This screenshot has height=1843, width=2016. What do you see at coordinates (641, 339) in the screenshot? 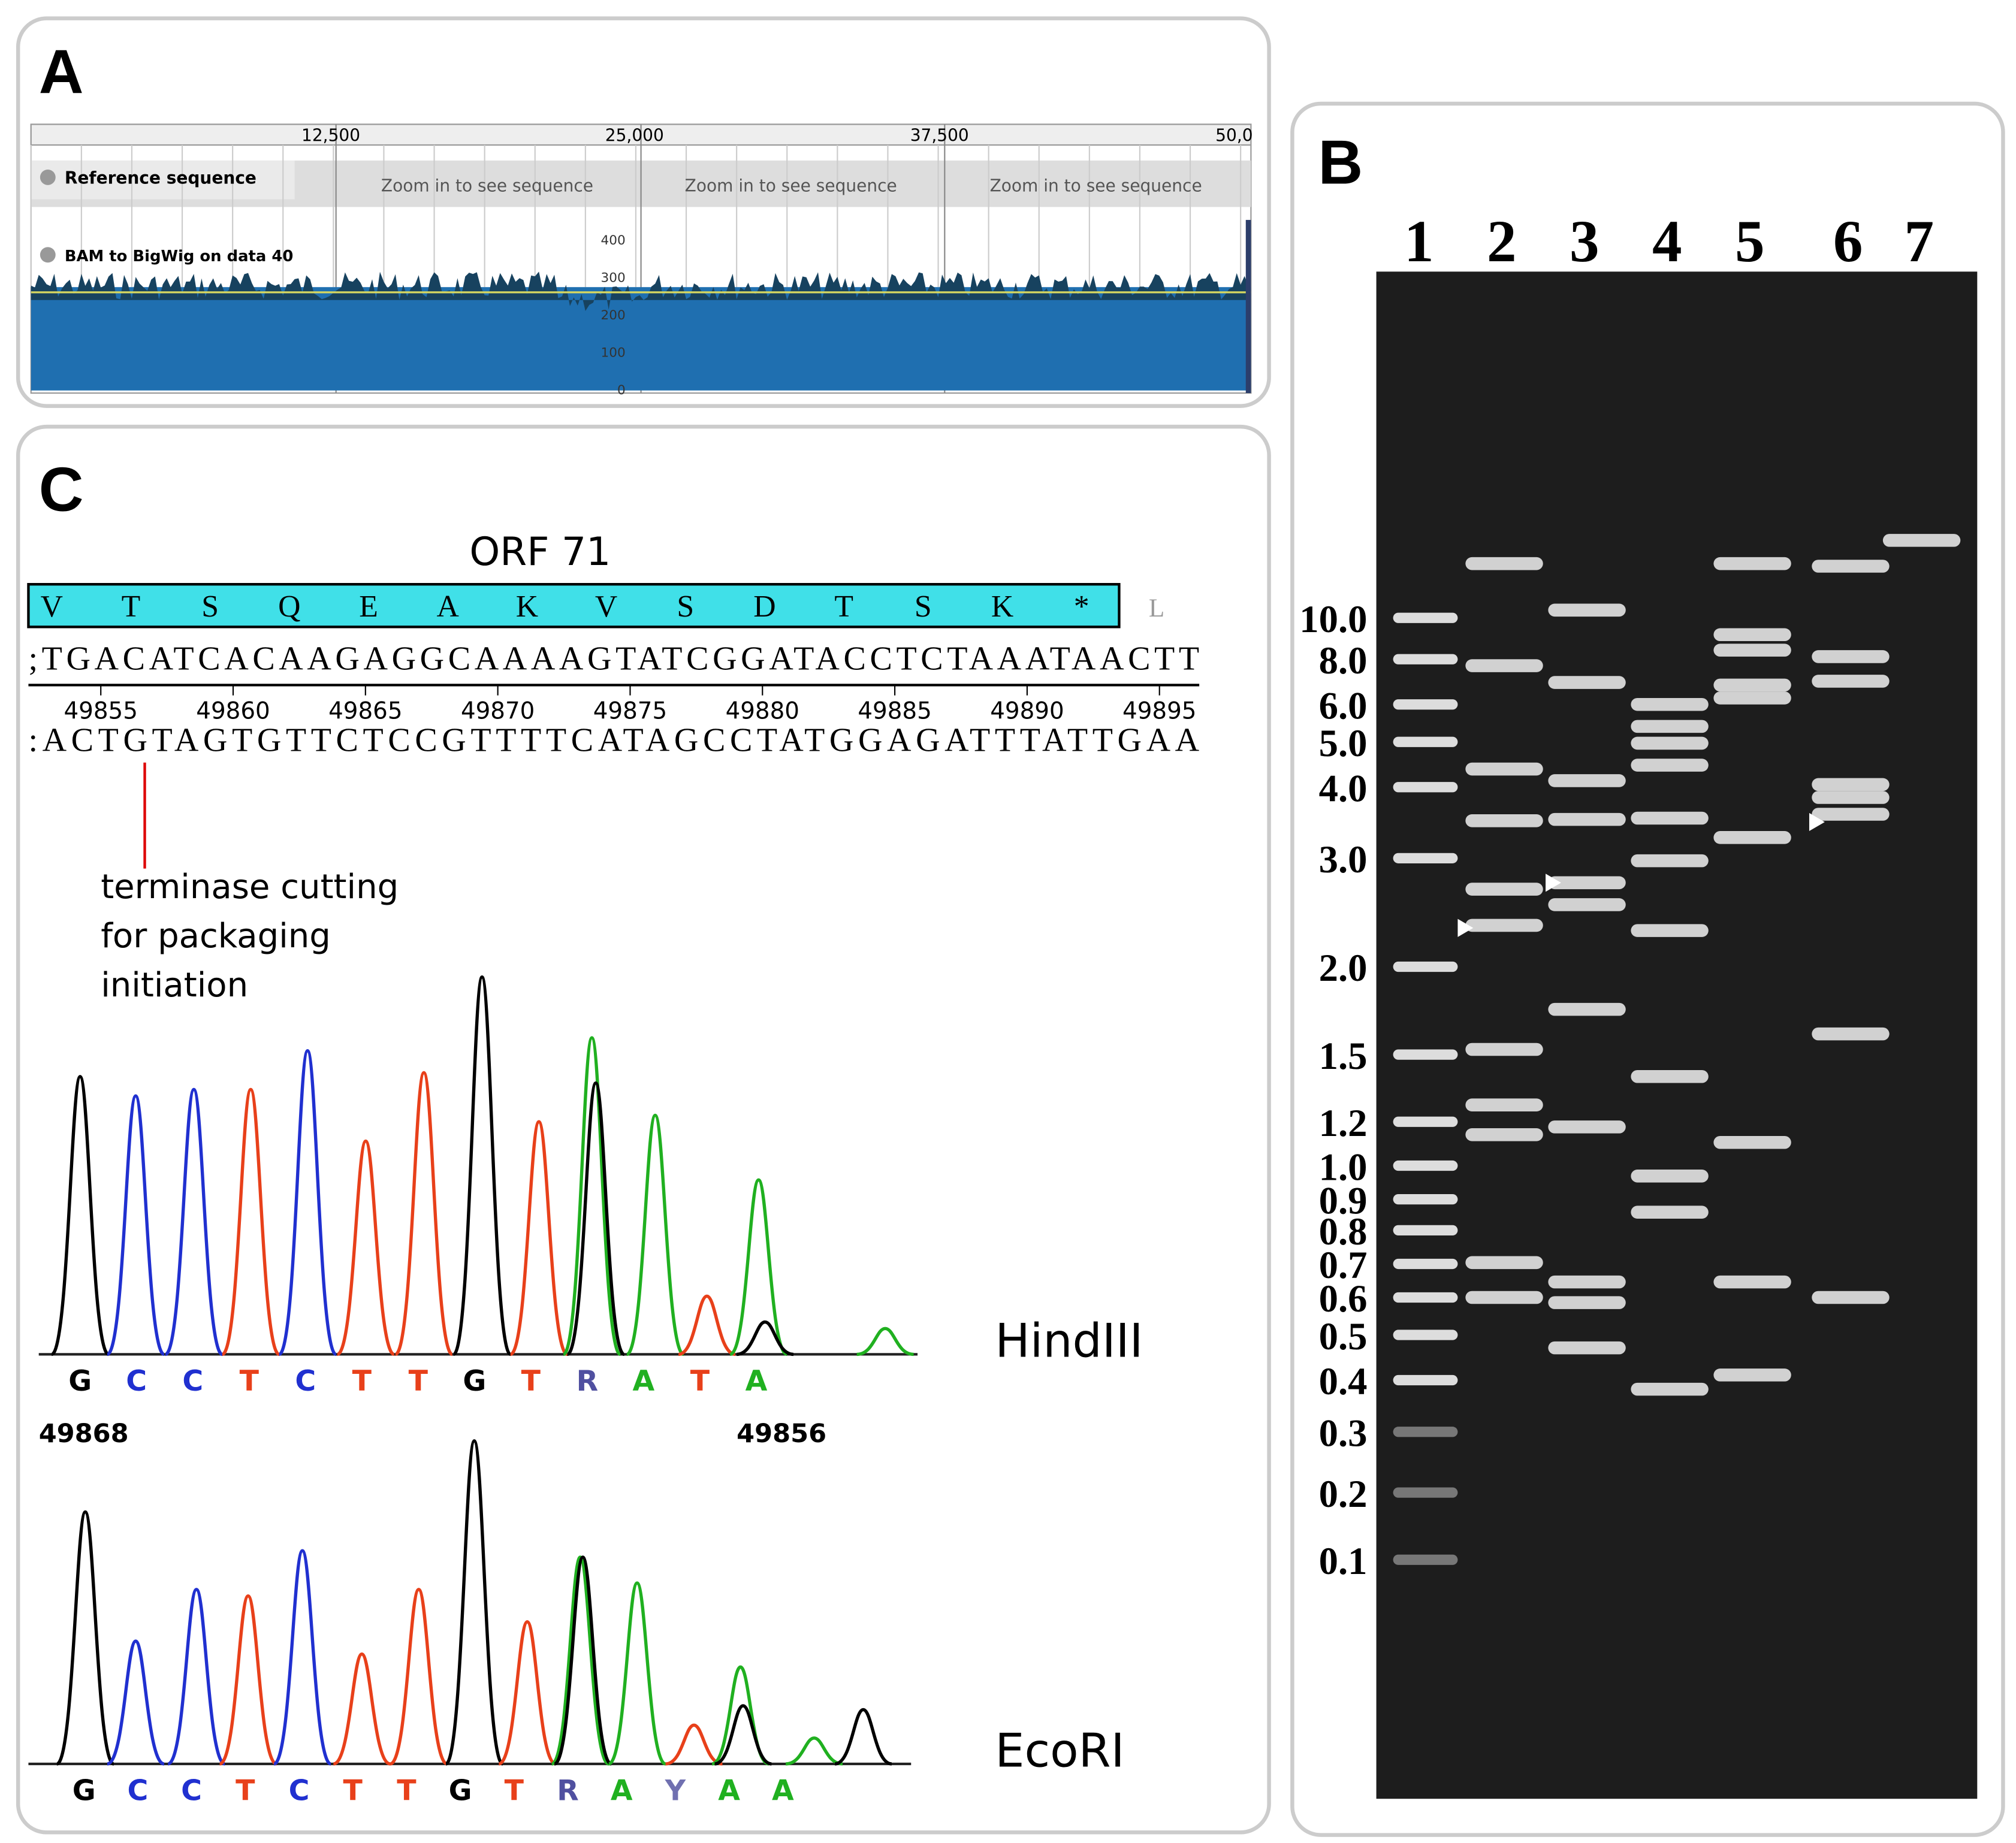
I see `coverage-area` at bounding box center [641, 339].